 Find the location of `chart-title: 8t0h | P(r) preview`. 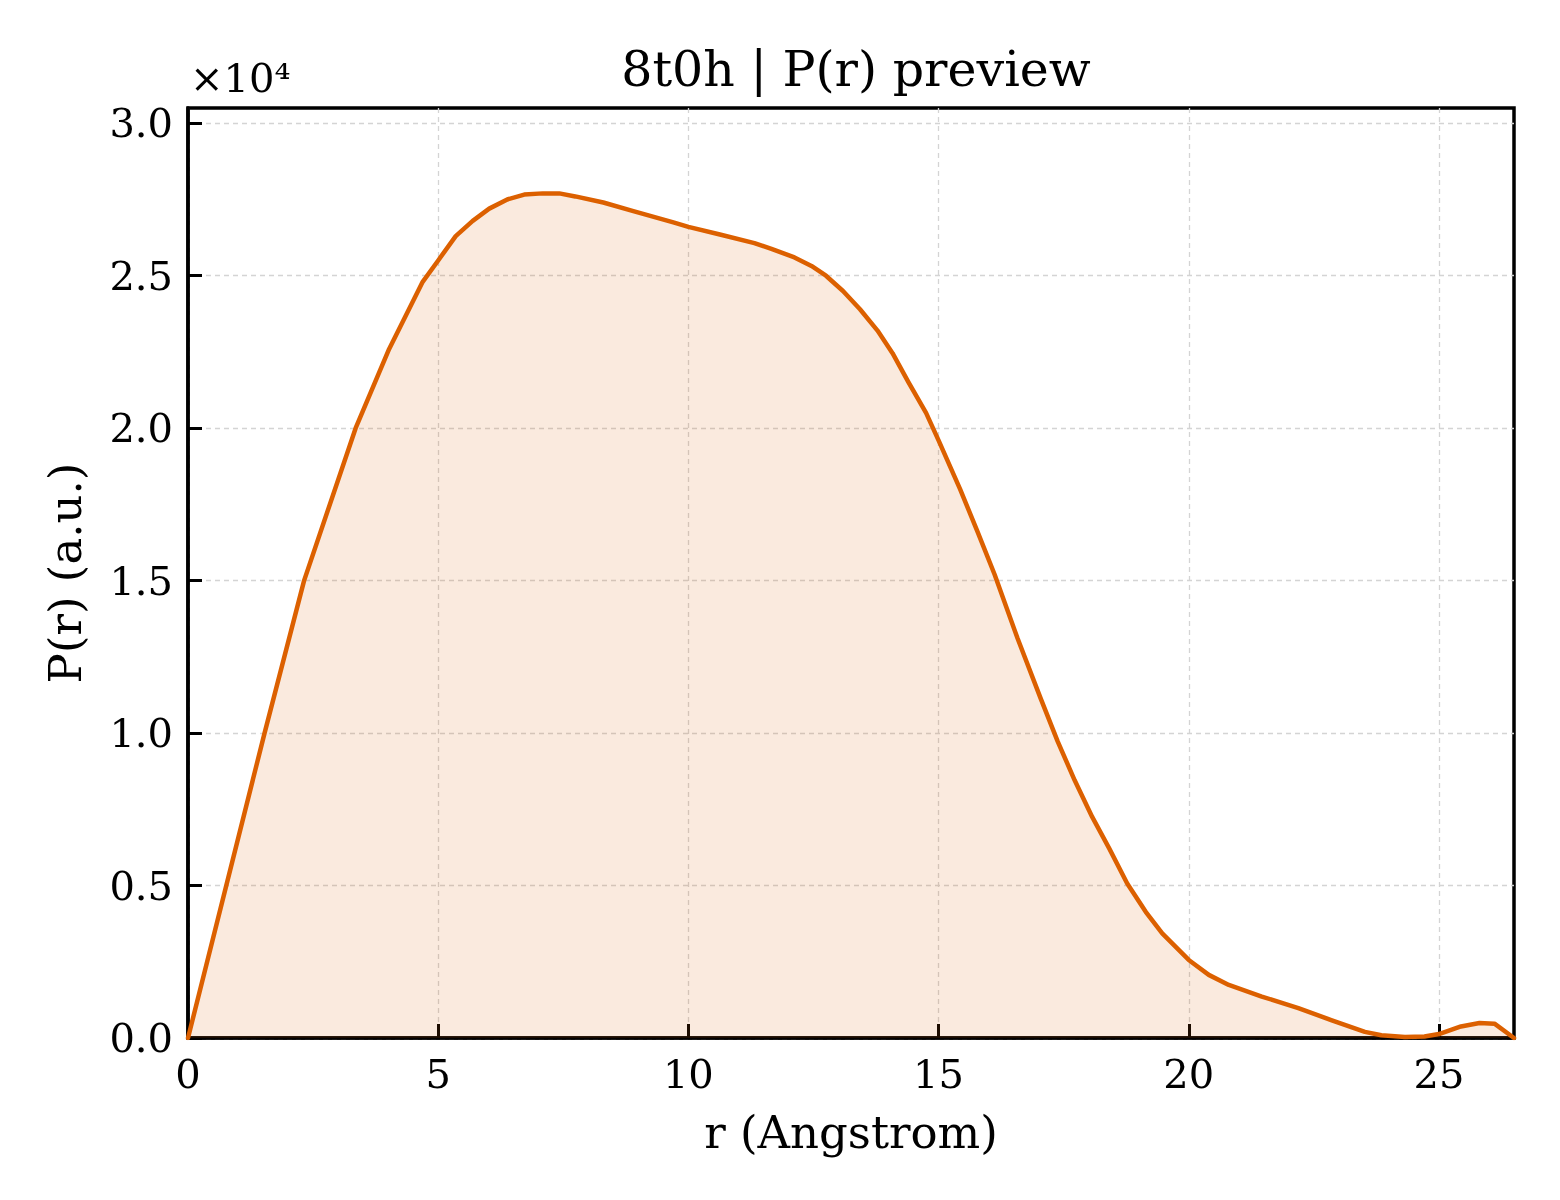

chart-title: 8t0h | P(r) preview is located at coordinates (856, 69).